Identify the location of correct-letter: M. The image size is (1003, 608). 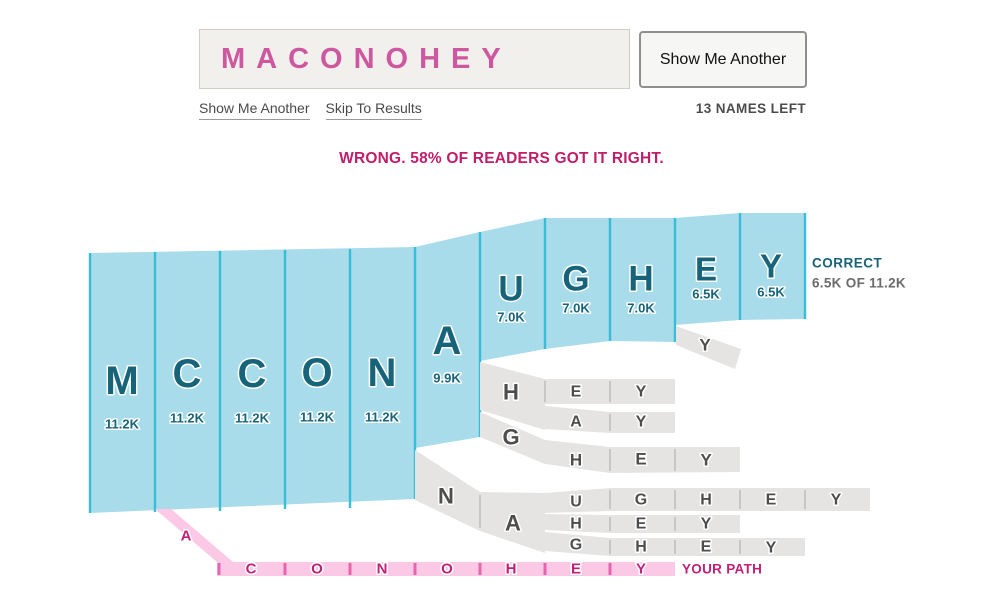
(121, 381).